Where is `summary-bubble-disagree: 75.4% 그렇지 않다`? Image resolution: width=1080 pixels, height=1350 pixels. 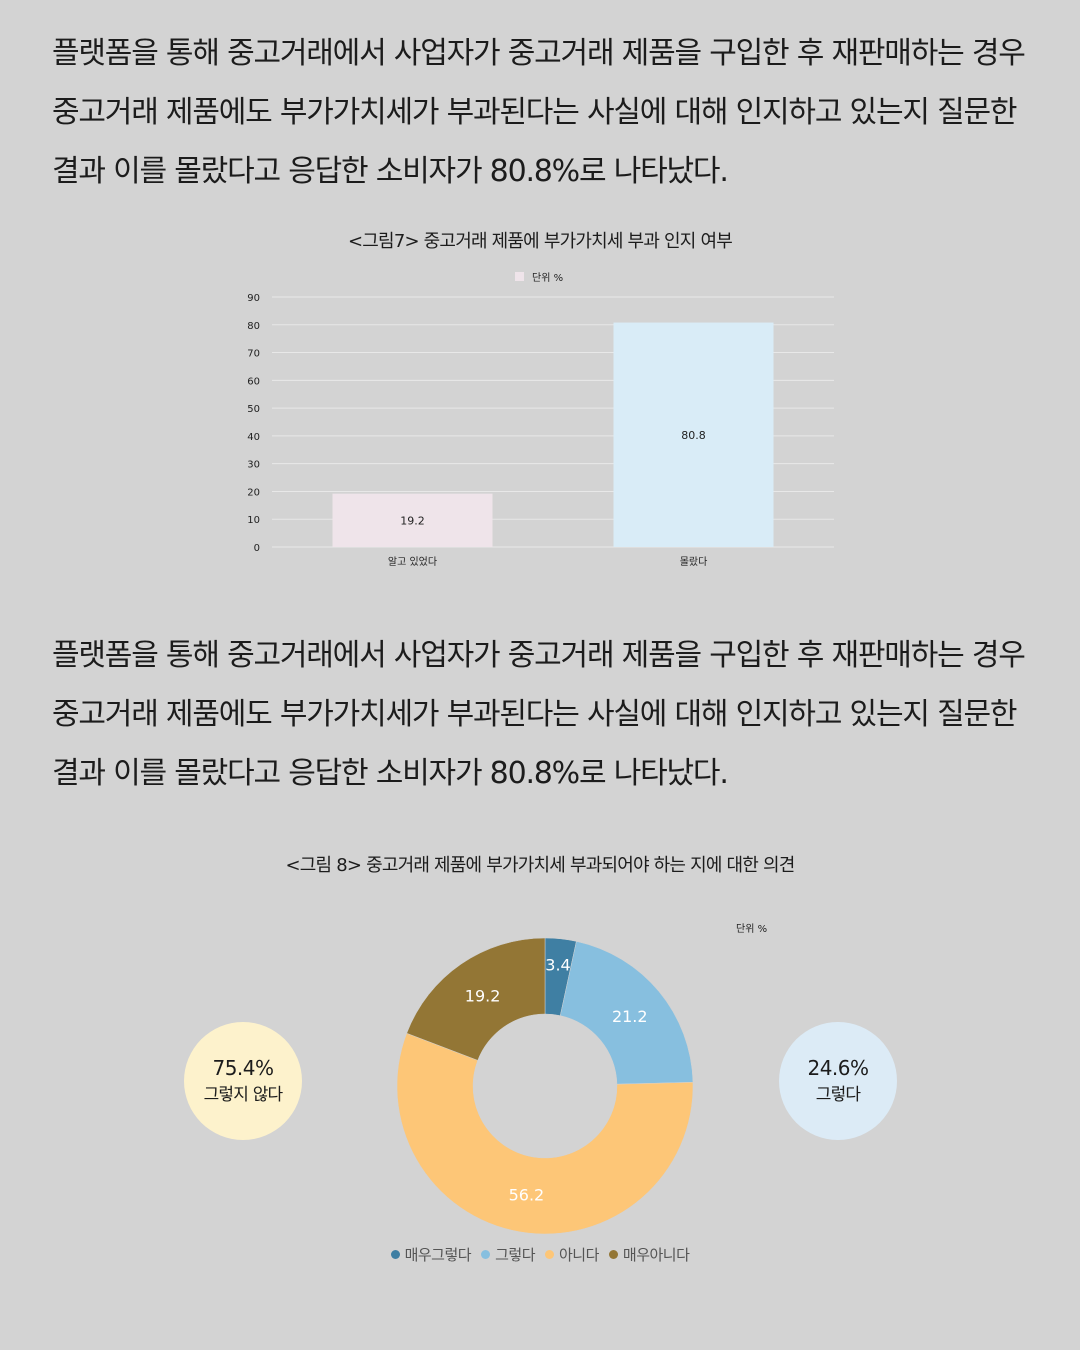 summary-bubble-disagree: 75.4% 그렇지 않다 is located at coordinates (243, 1081).